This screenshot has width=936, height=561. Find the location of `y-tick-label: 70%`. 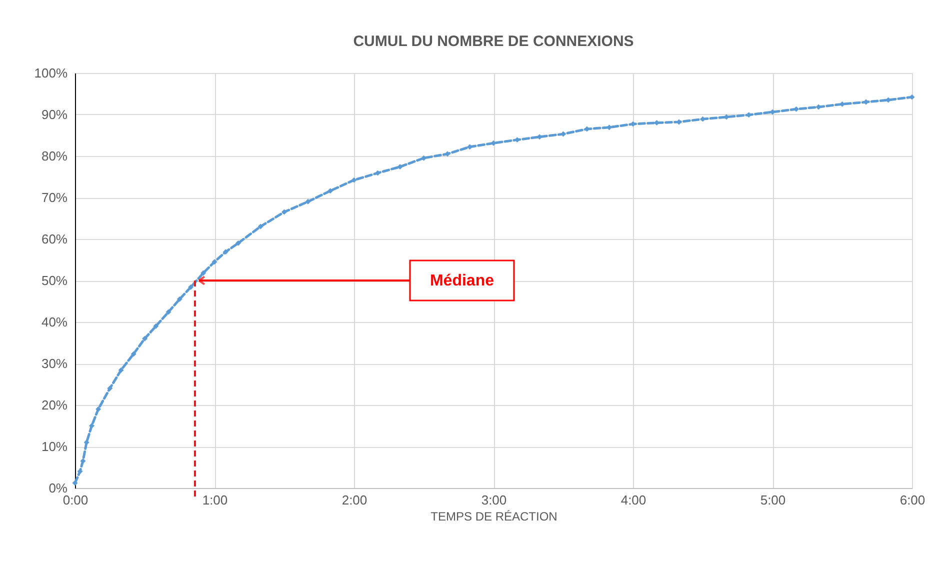

y-tick-label: 70% is located at coordinates (54, 197).